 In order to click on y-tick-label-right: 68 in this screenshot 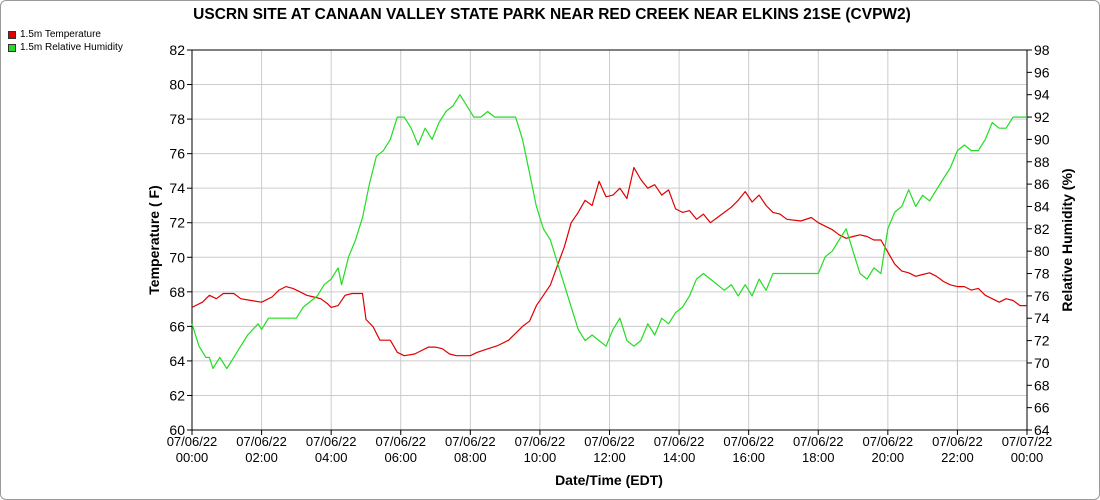, I will do `click(1042, 385)`.